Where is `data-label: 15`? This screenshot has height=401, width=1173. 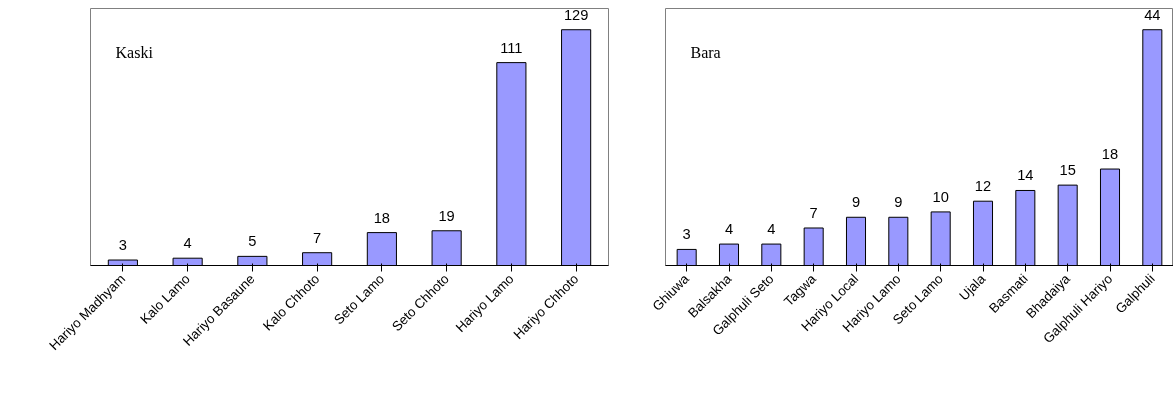
data-label: 15 is located at coordinates (1067, 170).